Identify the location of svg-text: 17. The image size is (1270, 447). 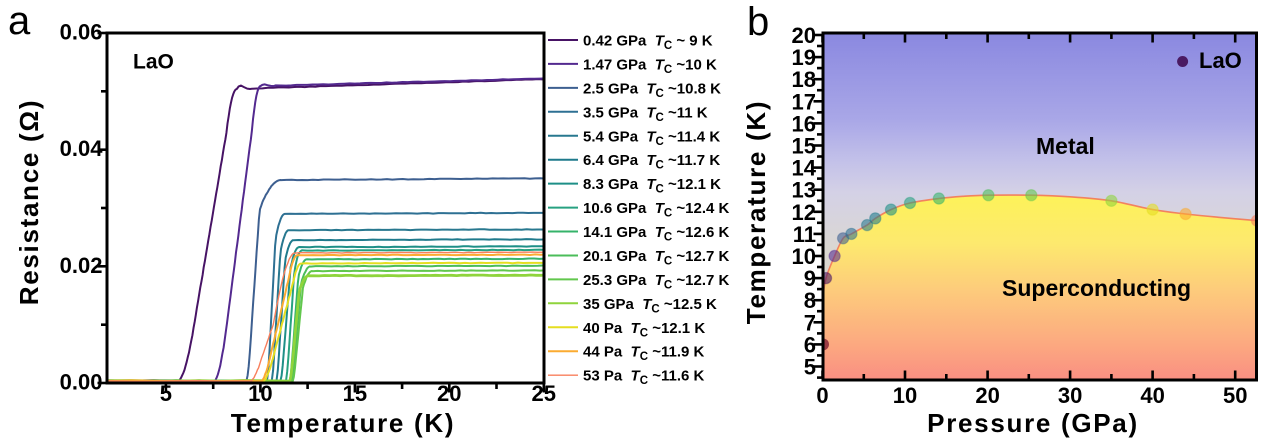
(804, 101).